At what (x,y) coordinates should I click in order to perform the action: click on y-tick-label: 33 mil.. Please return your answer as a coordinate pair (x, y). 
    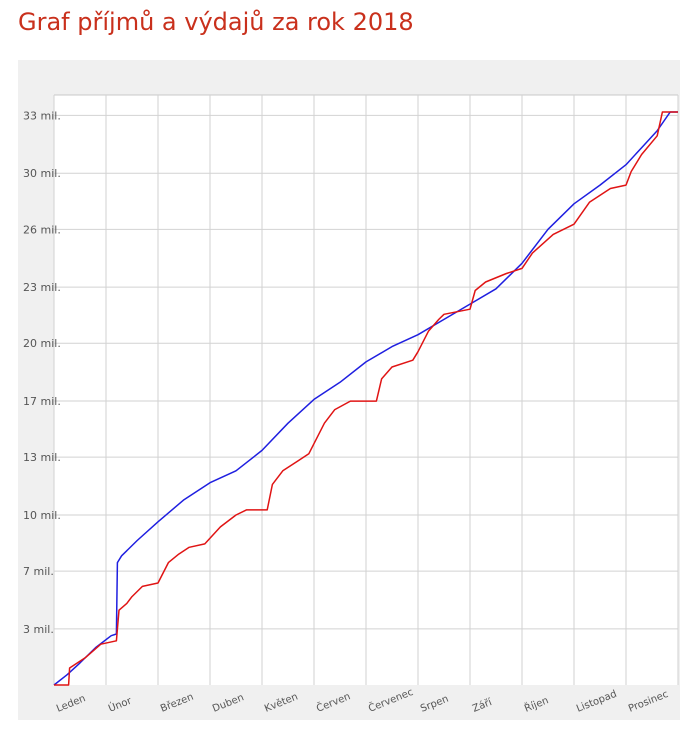
    Looking at the image, I should click on (42, 115).